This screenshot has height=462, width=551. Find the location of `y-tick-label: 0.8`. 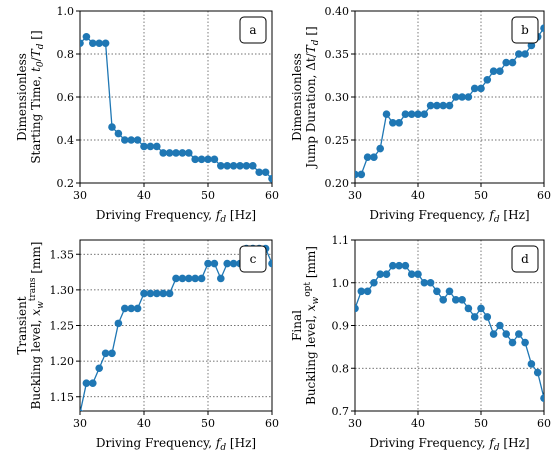

y-tick-label: 0.8 is located at coordinates (341, 368).